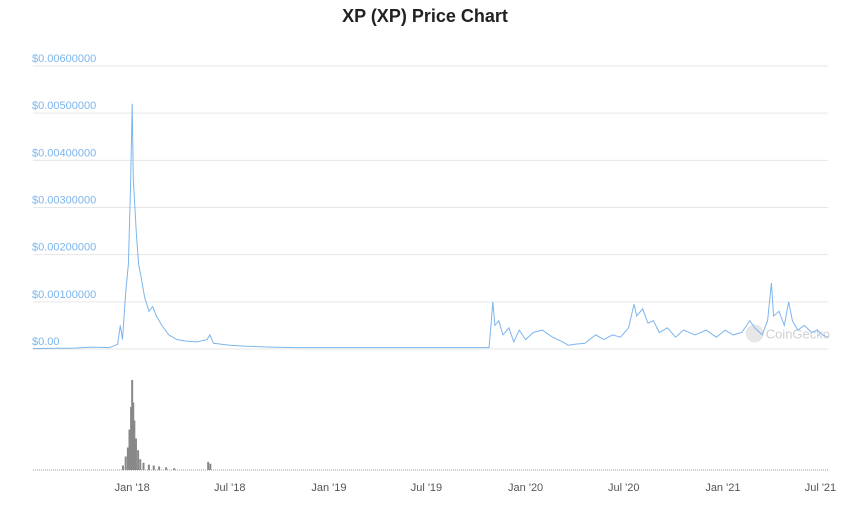  Describe the element at coordinates (798, 333) in the screenshot. I see `watermark: CoinGecko` at that location.